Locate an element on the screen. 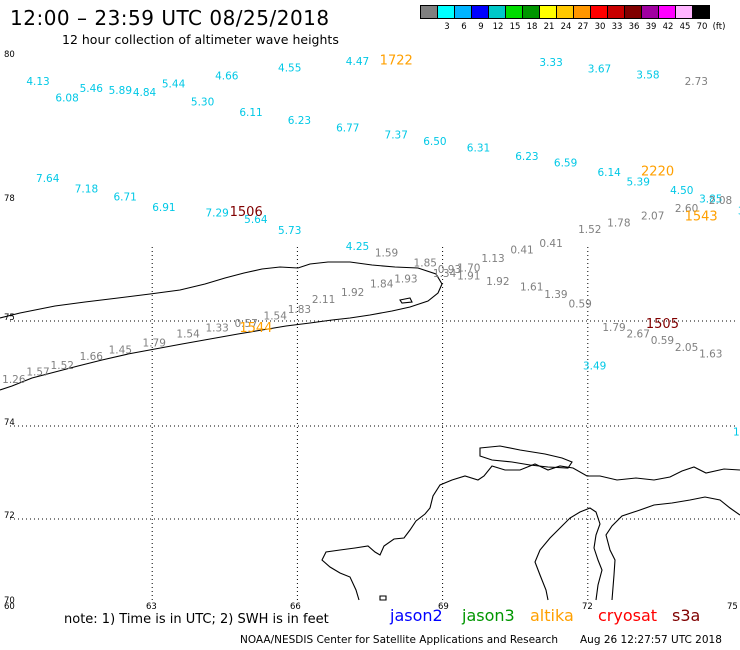 This screenshot has height=650, width=740. wave-height-reading: 4.55 is located at coordinates (289, 68).